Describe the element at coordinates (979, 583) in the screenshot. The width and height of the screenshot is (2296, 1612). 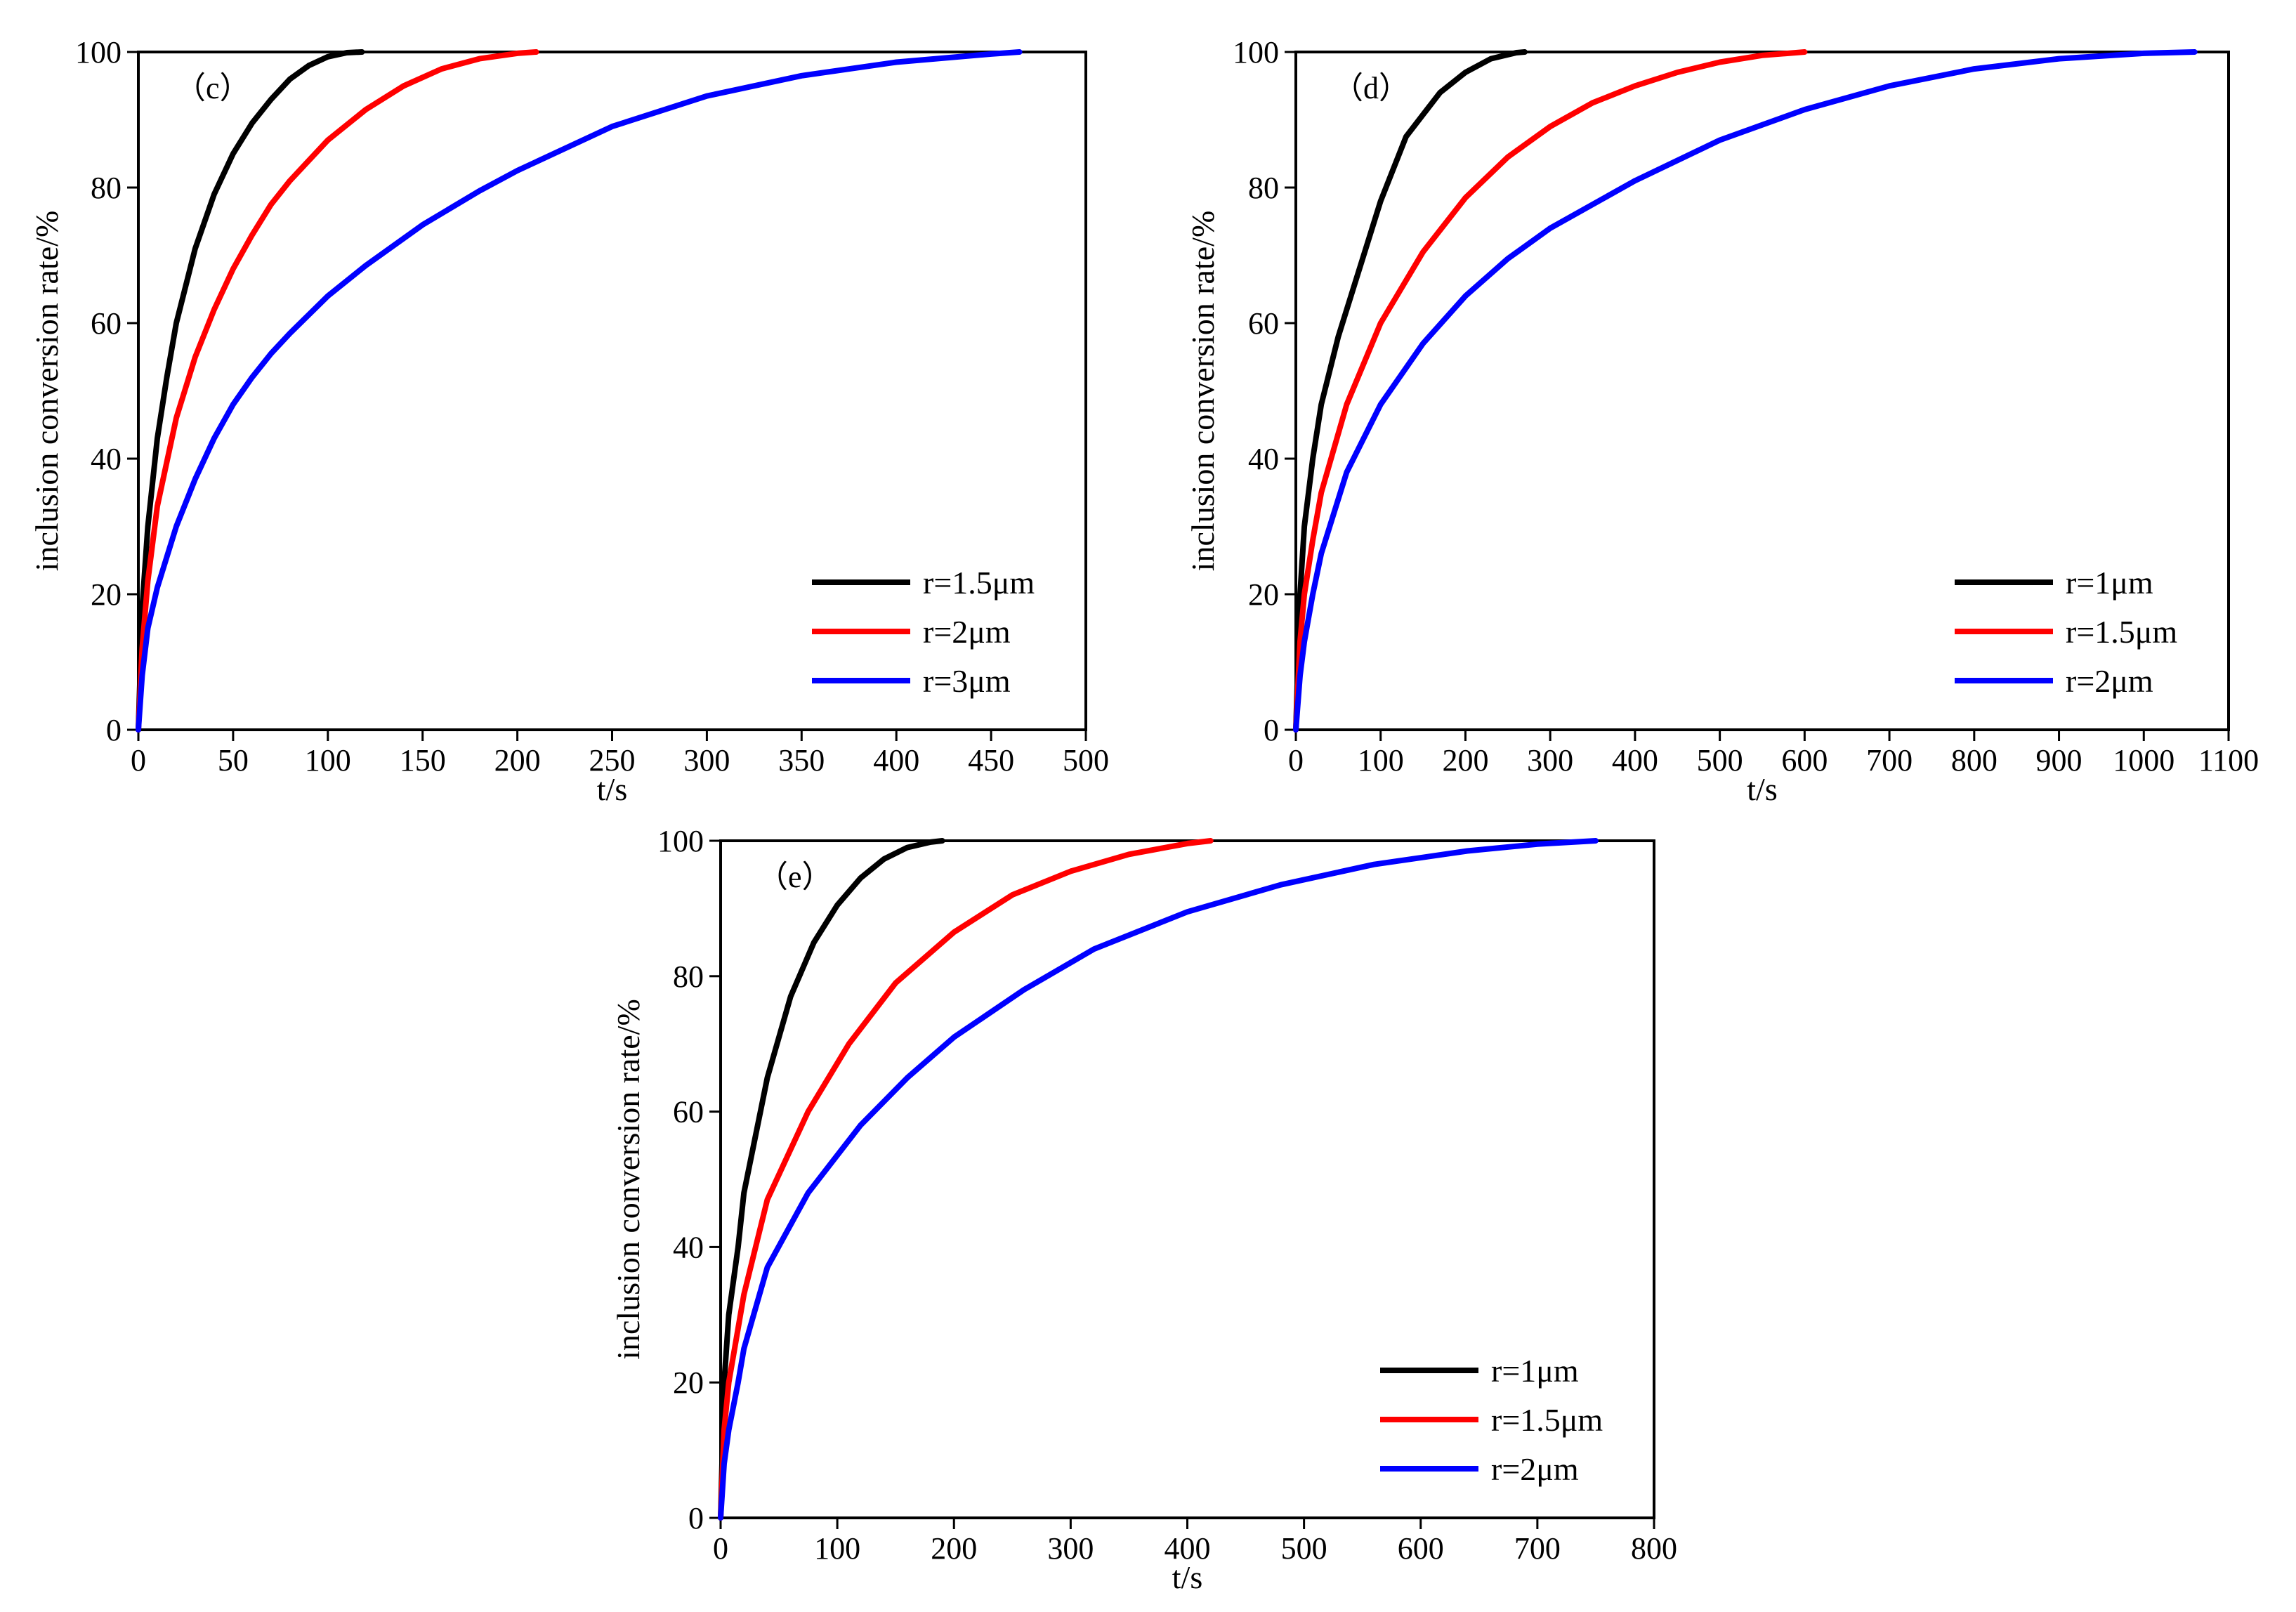
I see `legend-label-0: r=1.5μm` at that location.